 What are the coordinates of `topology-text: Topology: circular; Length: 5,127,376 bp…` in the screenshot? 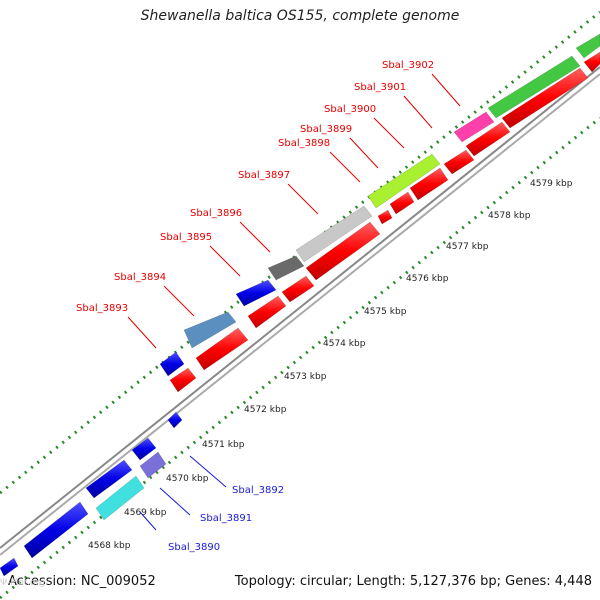 It's located at (413, 581).